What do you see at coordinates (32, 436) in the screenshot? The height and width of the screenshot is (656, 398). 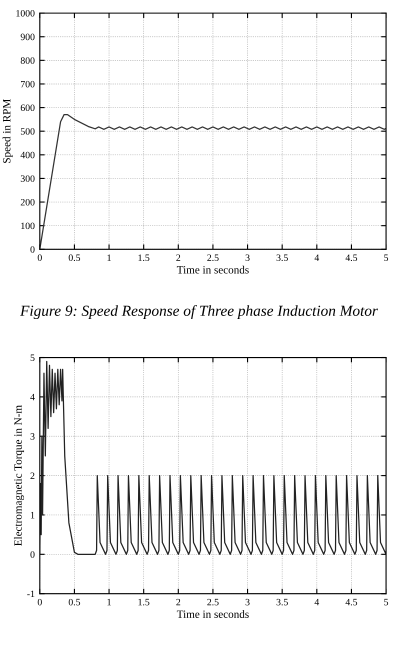 I see `y-tick-label: 3` at bounding box center [32, 436].